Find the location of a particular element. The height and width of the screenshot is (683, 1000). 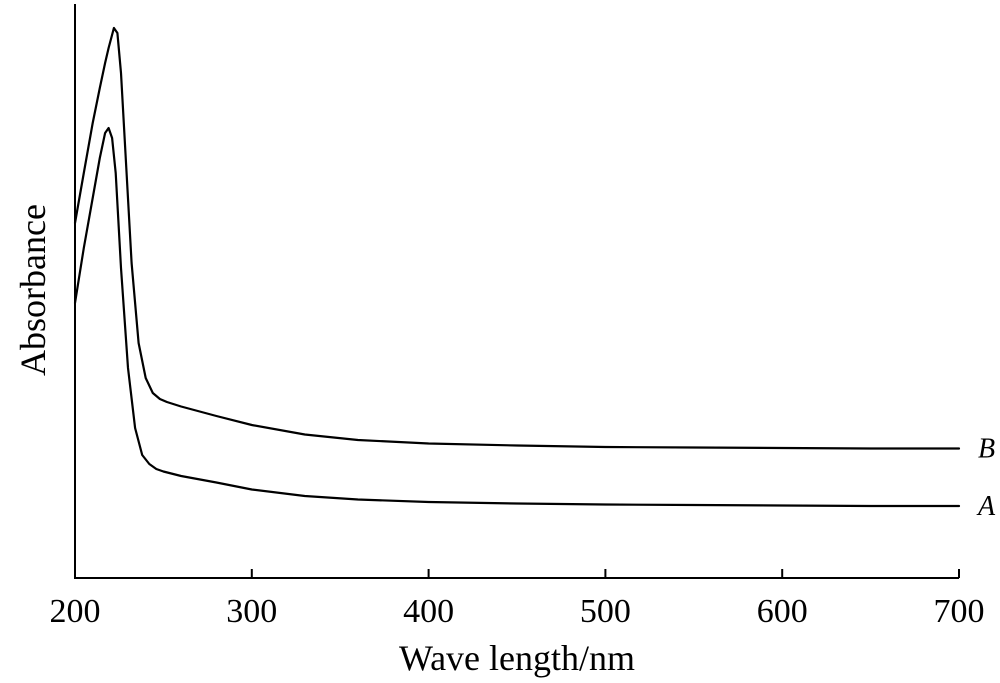

x-tick-label-200: 200 is located at coordinates (75, 611).